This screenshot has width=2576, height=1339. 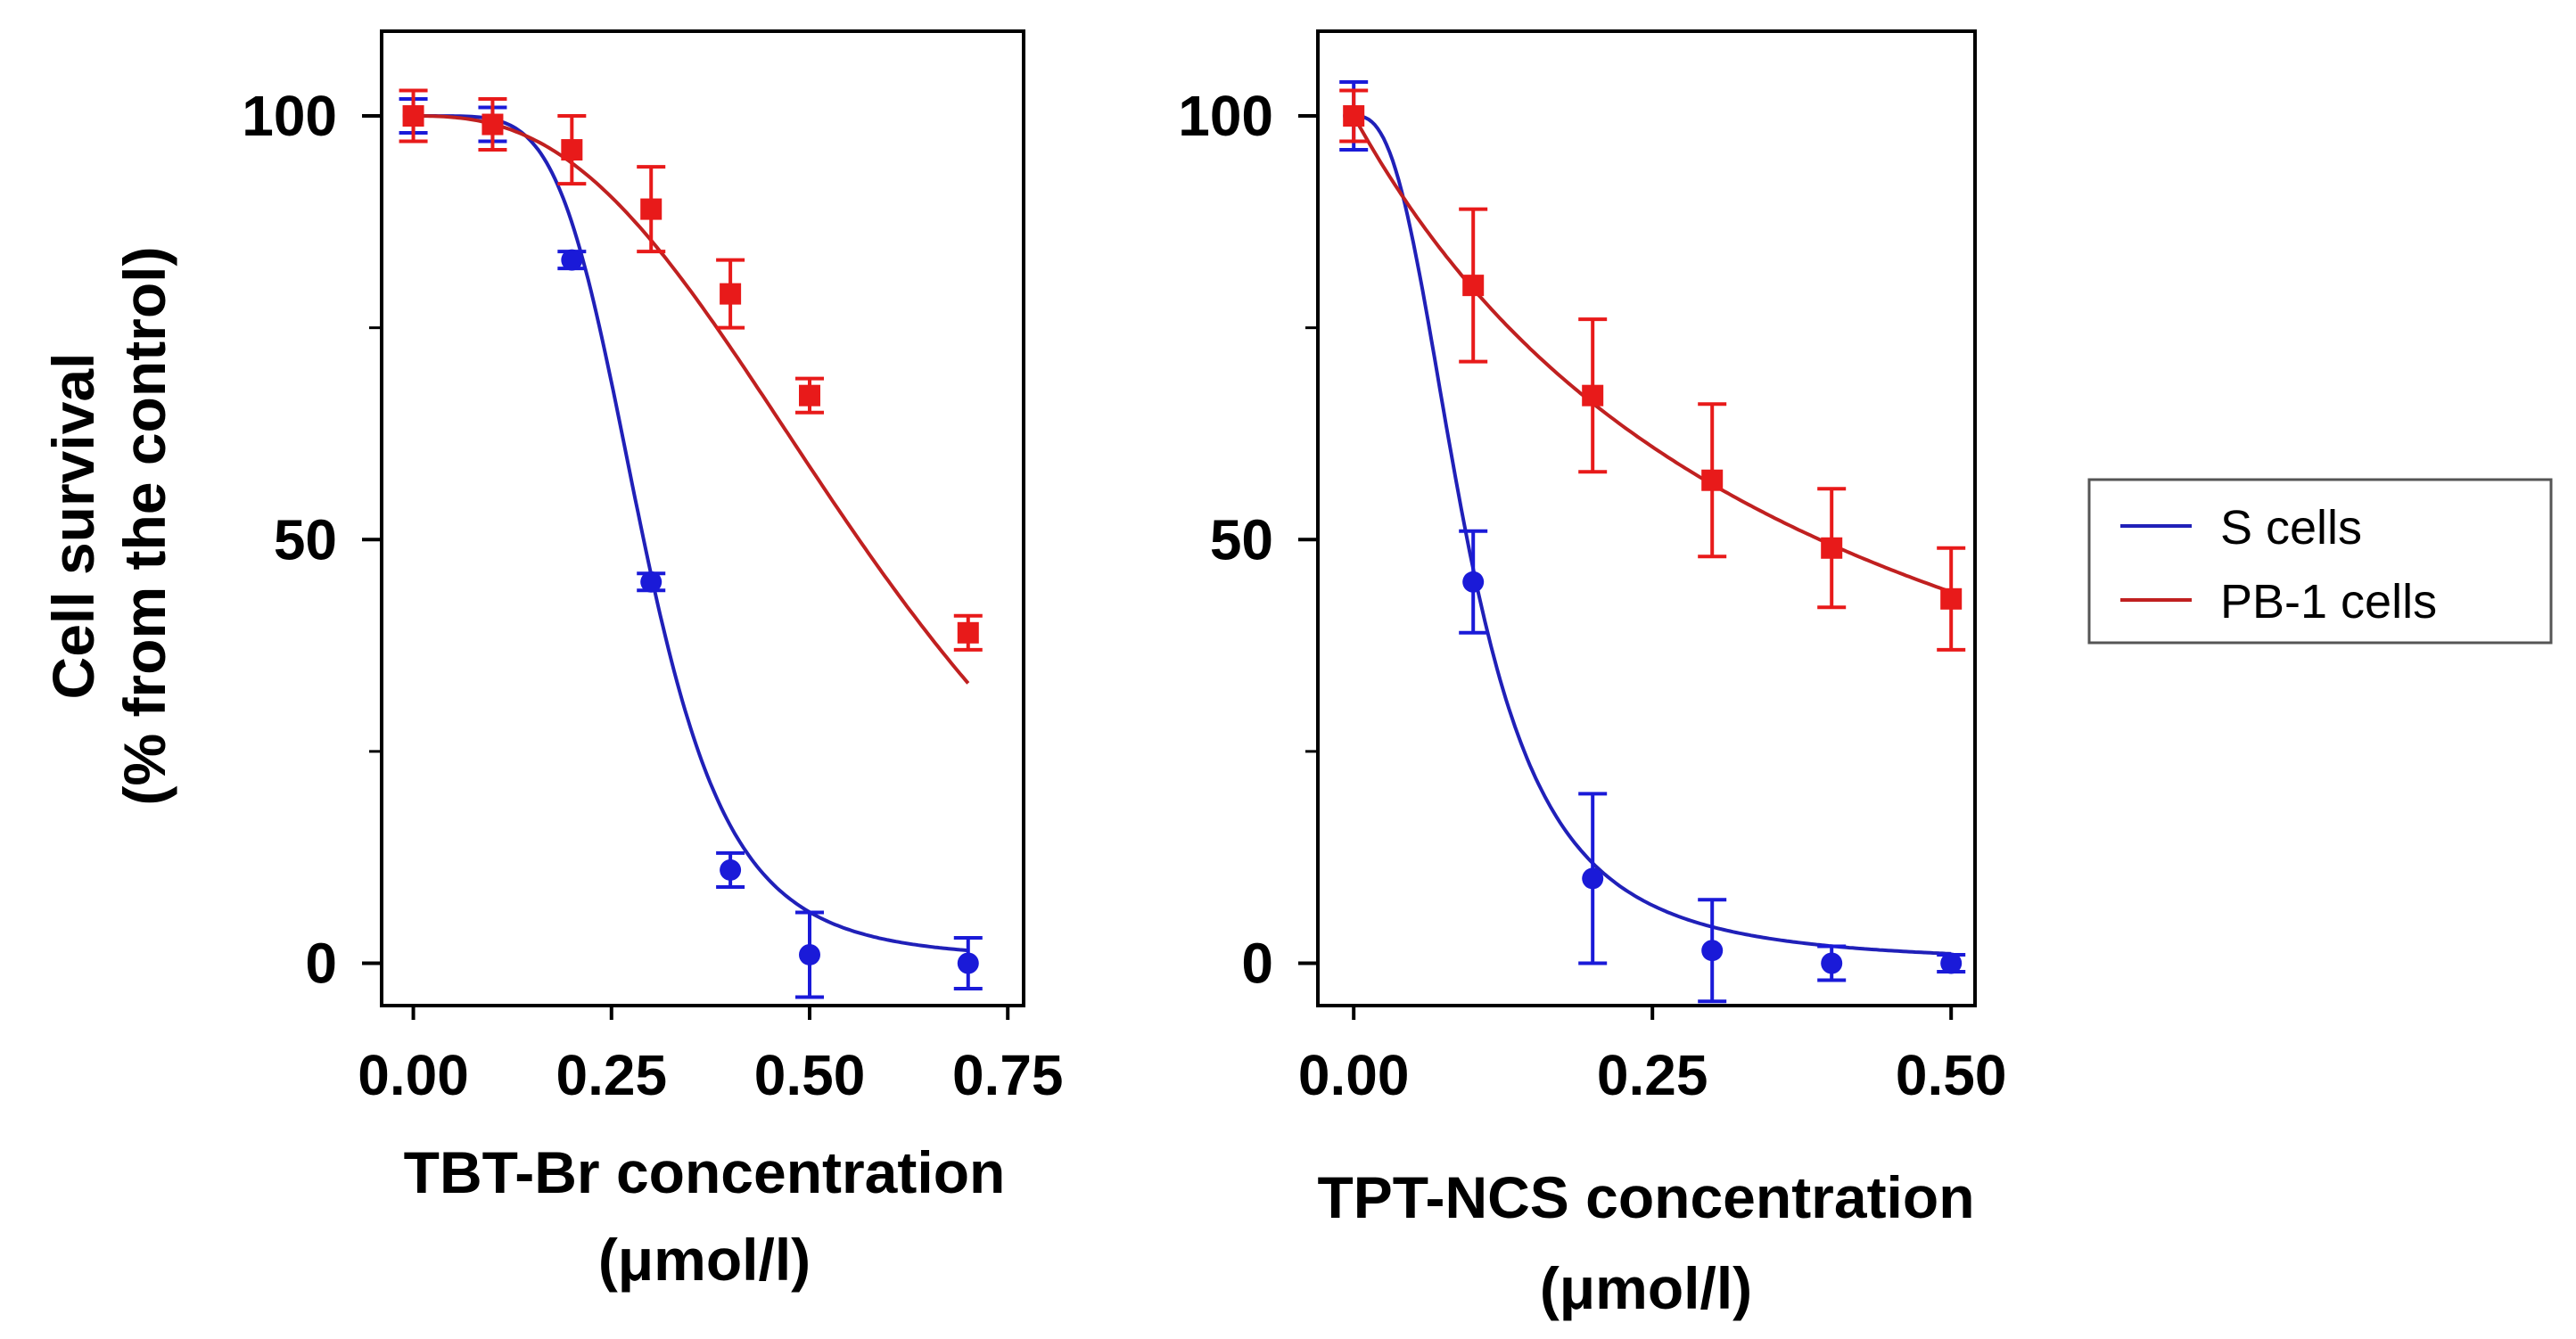 What do you see at coordinates (810, 1075) in the screenshot?
I see `x-tick-label-tbt-br-2: 0.50` at bounding box center [810, 1075].